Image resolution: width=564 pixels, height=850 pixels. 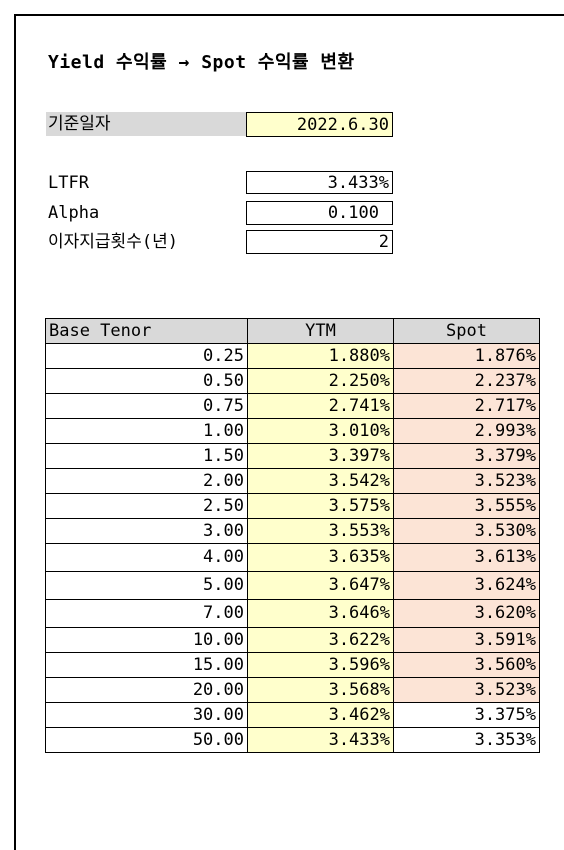 I want to click on spot-cell: 3.591%, so click(x=466, y=640).